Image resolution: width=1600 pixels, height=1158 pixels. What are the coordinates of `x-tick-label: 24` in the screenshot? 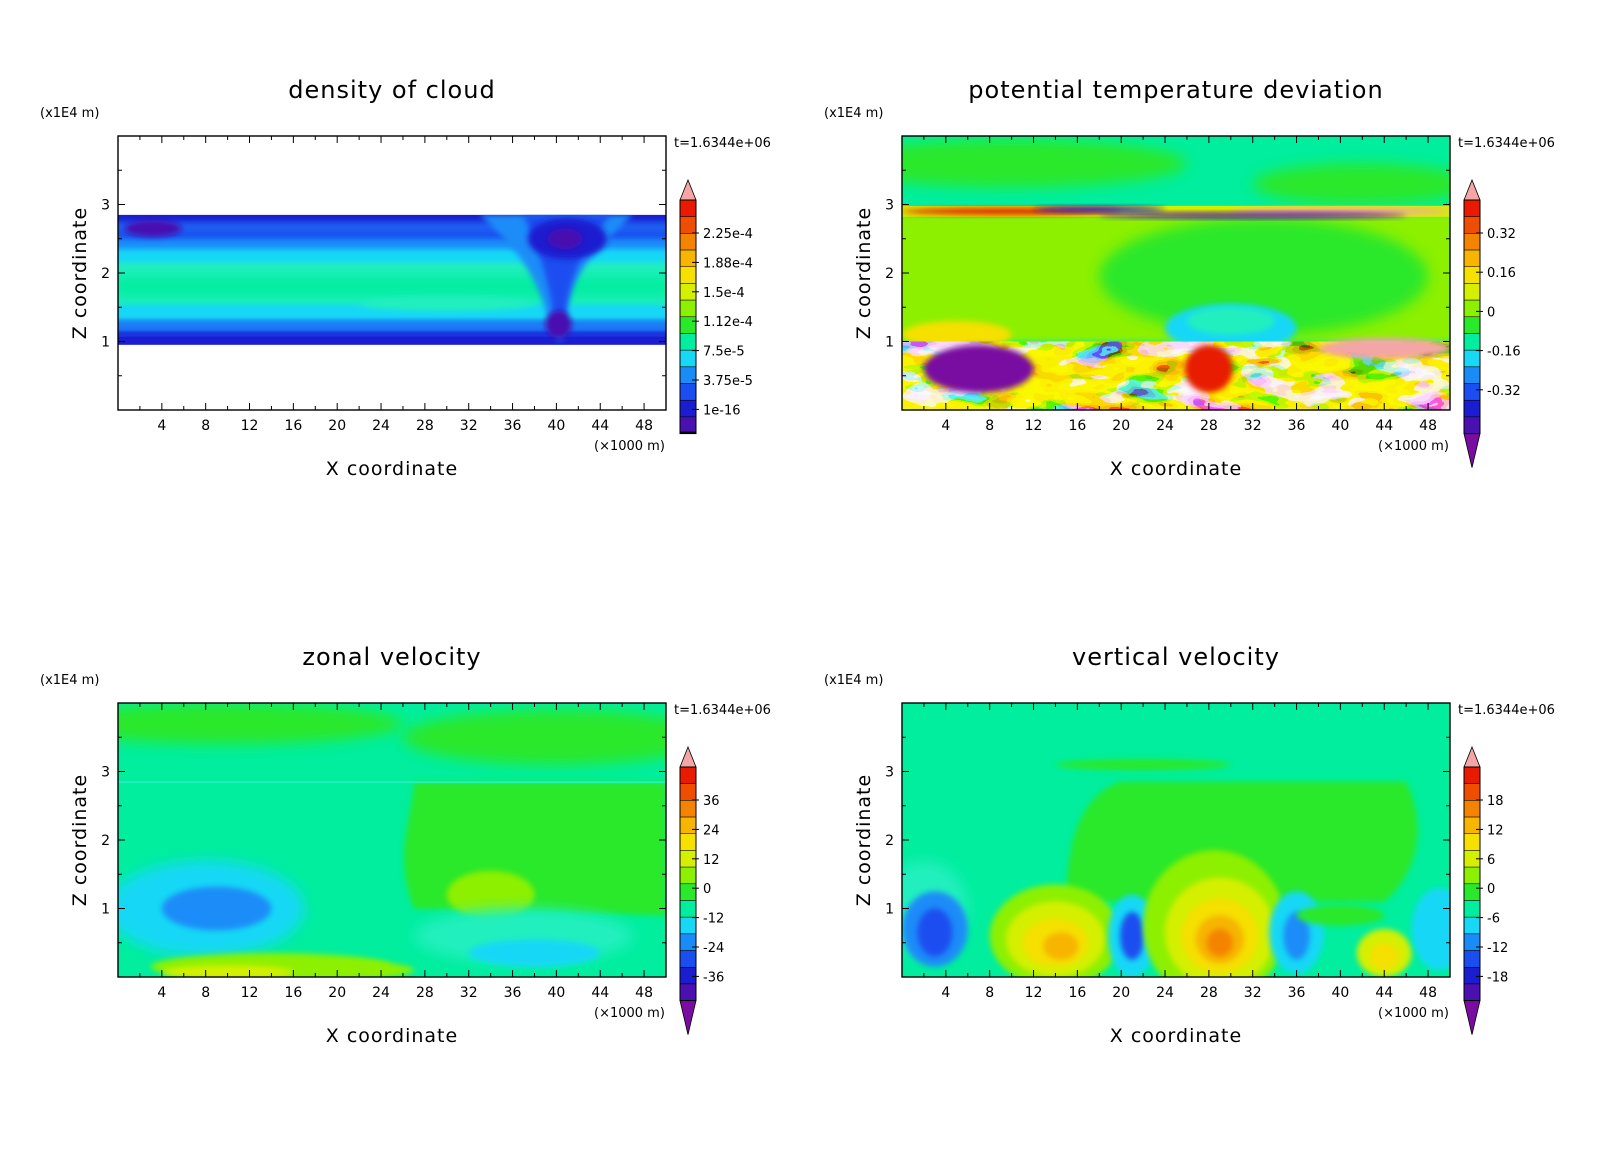 It's located at (1165, 426).